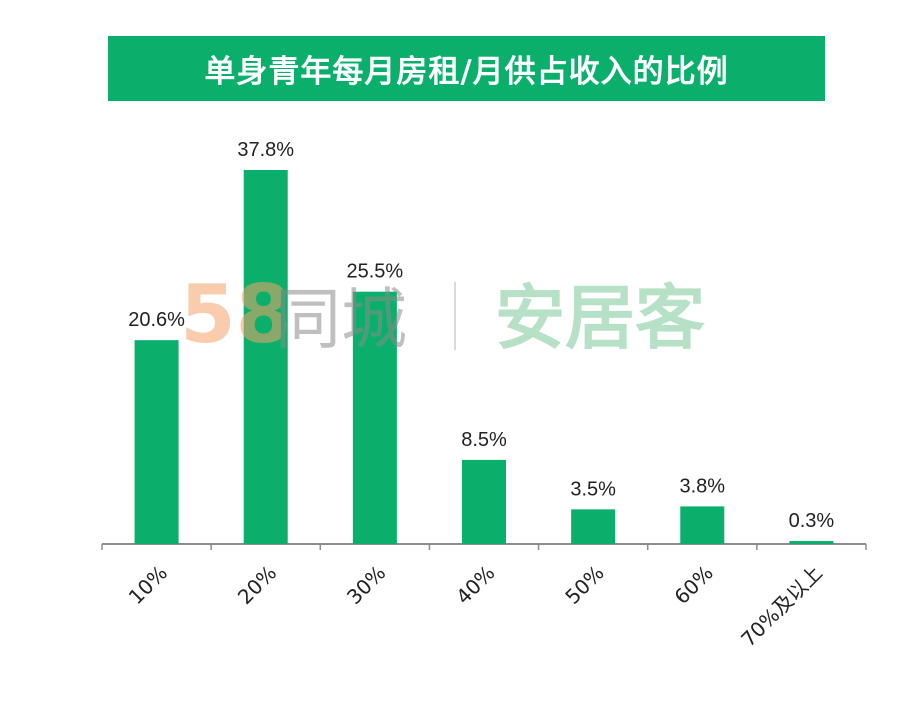 The image size is (917, 714). I want to click on data-label-1: 20.6%, so click(156, 320).